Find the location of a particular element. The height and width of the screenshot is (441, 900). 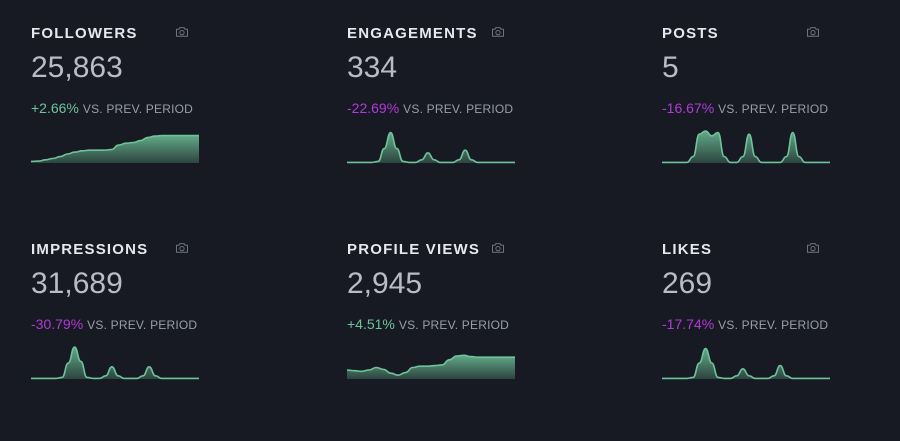

metric-change-row: -30.79% VS. PREV. PERIOD is located at coordinates (114, 324).